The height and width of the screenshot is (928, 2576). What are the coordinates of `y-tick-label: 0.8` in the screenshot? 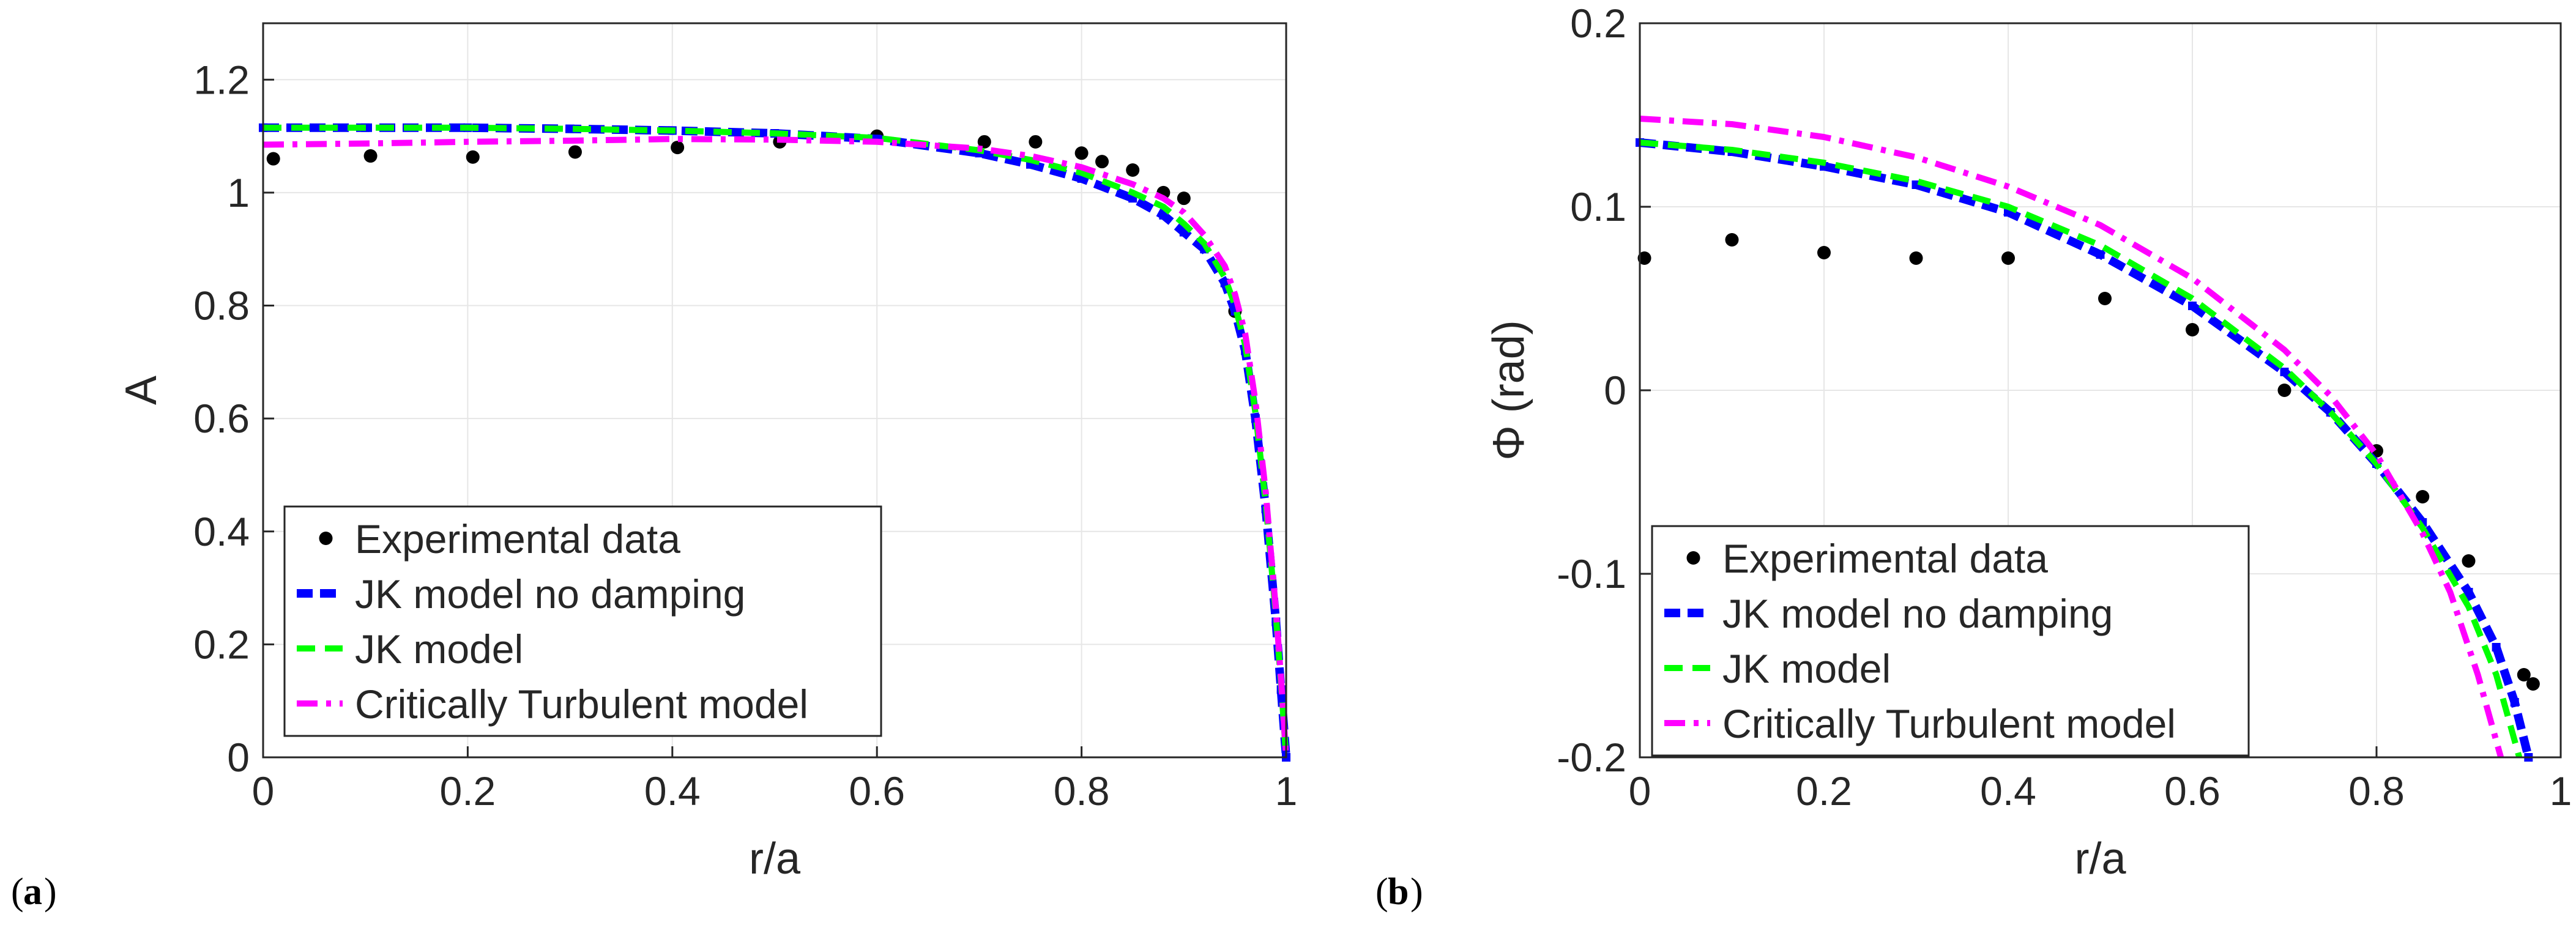 It's located at (222, 306).